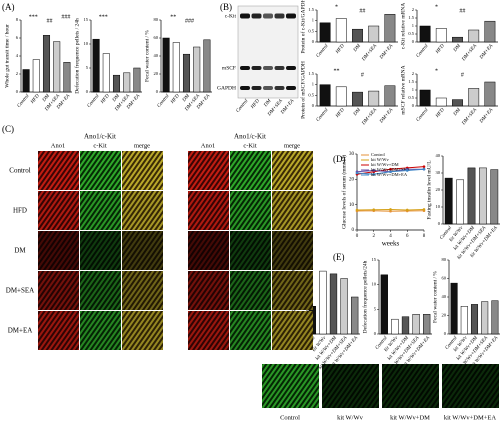 Image resolution: width=500 pixels, height=428 pixels. What do you see at coordinates (444, 278) in the screenshot?
I see `y-tick-label: 60` at bounding box center [444, 278].